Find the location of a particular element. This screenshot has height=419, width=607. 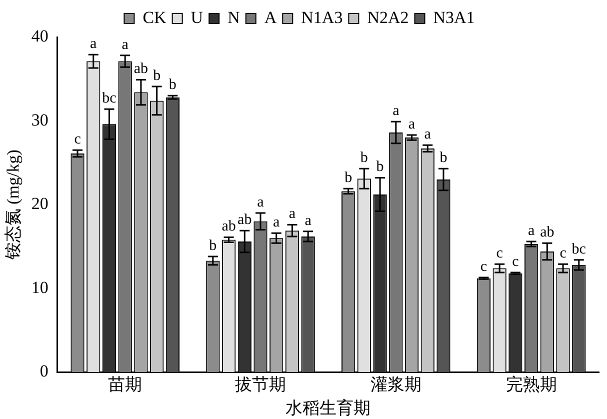

y-tick-label: 30 is located at coordinates (39, 120).